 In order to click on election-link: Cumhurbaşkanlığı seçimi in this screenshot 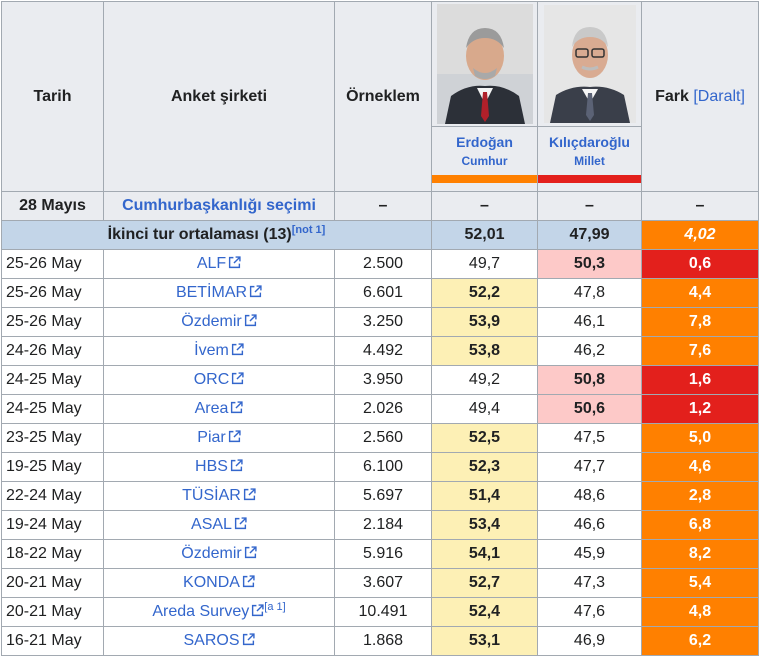, I will do `click(219, 205)`.